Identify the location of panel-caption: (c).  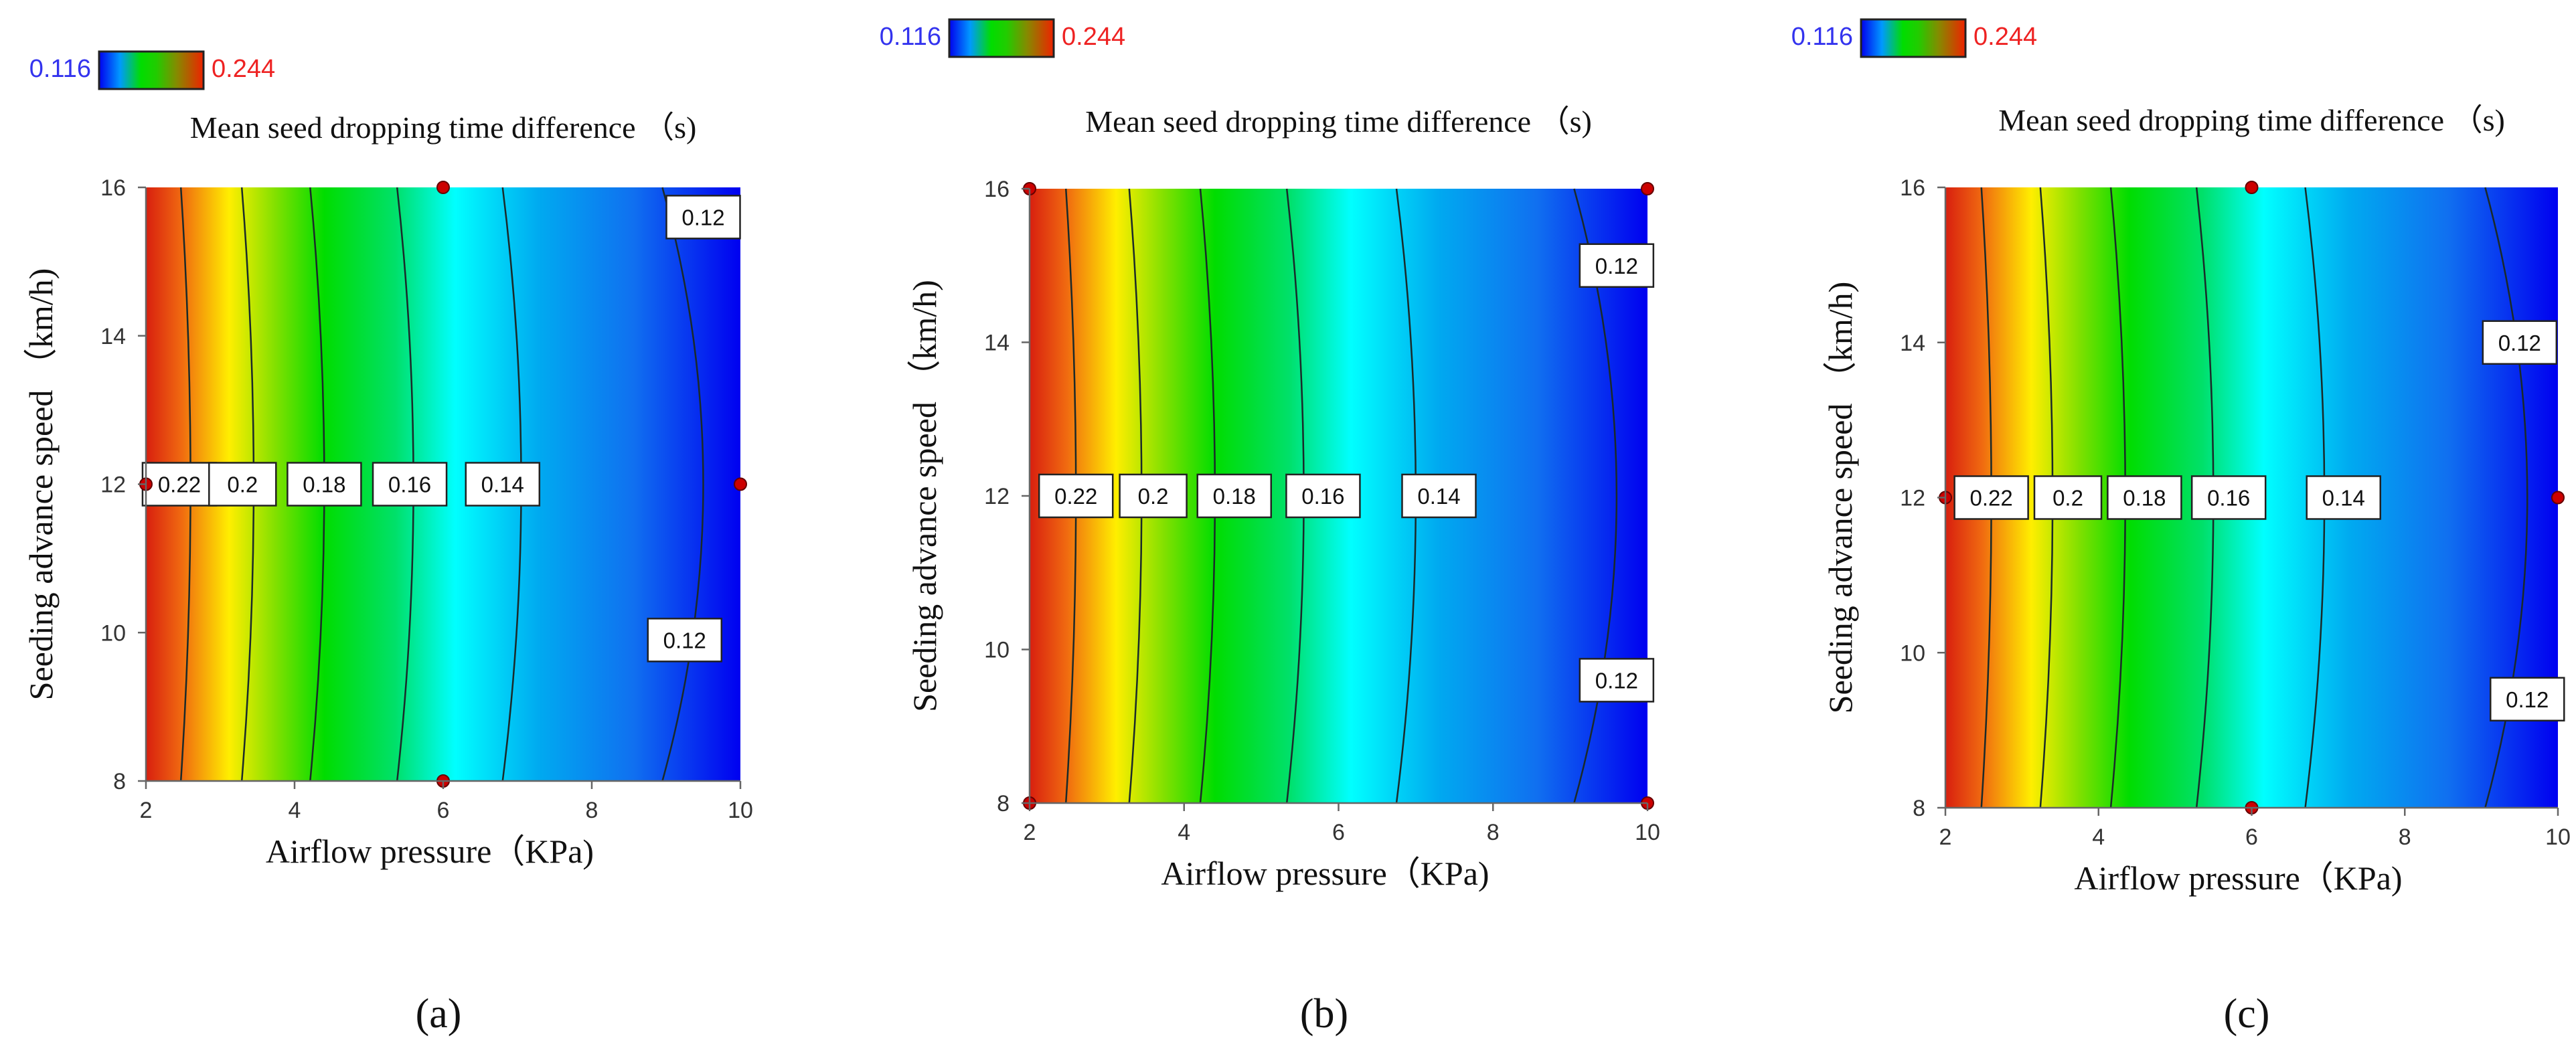
(2247, 1014).